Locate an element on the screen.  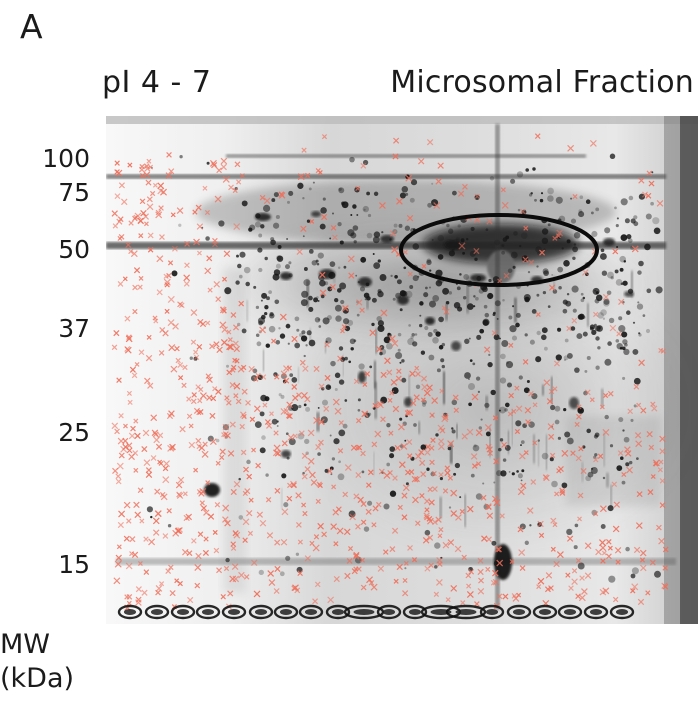
panel-letter: A is located at coordinates (31, 26).